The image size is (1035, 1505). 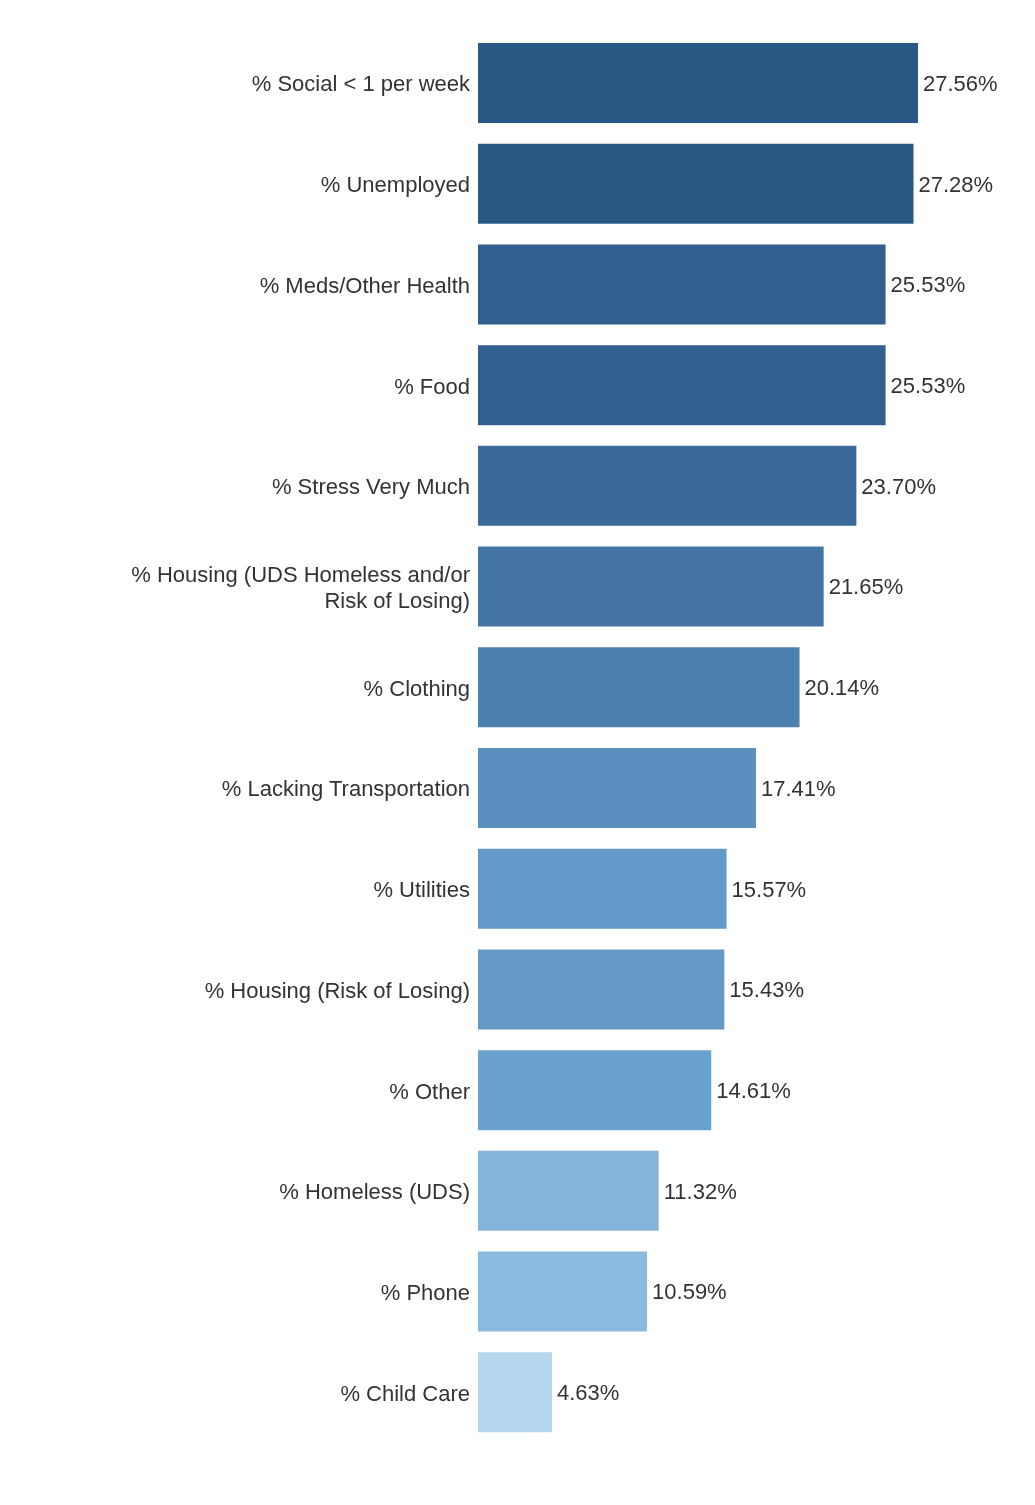 I want to click on data-label: 15.43%, so click(x=766, y=990).